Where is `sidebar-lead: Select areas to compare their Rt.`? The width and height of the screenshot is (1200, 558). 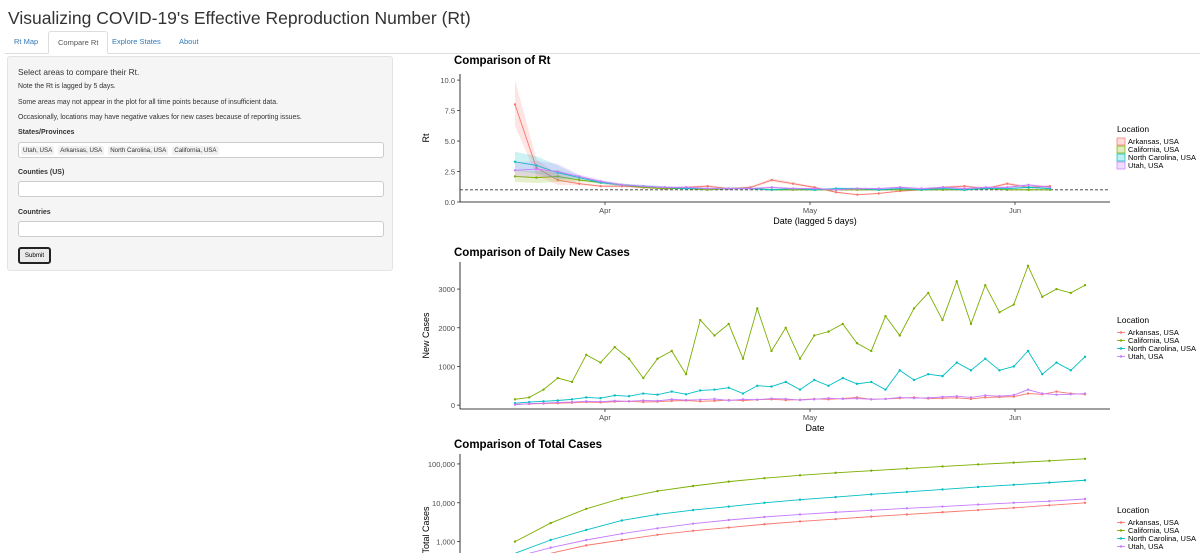
sidebar-lead: Select areas to compare their Rt. is located at coordinates (79, 72).